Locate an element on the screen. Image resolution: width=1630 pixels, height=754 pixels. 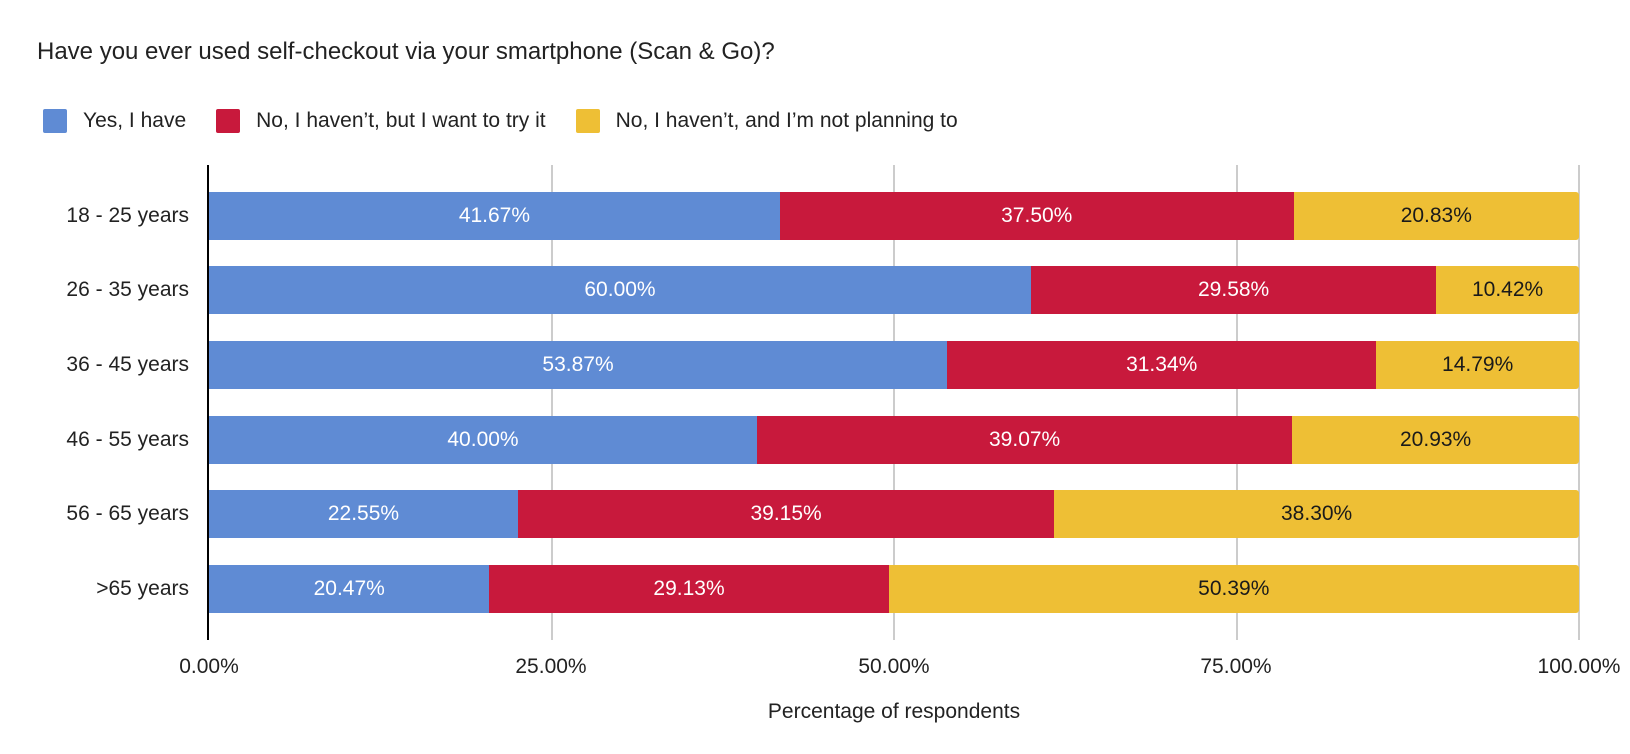
x-tick-0: 0.00% is located at coordinates (209, 666).